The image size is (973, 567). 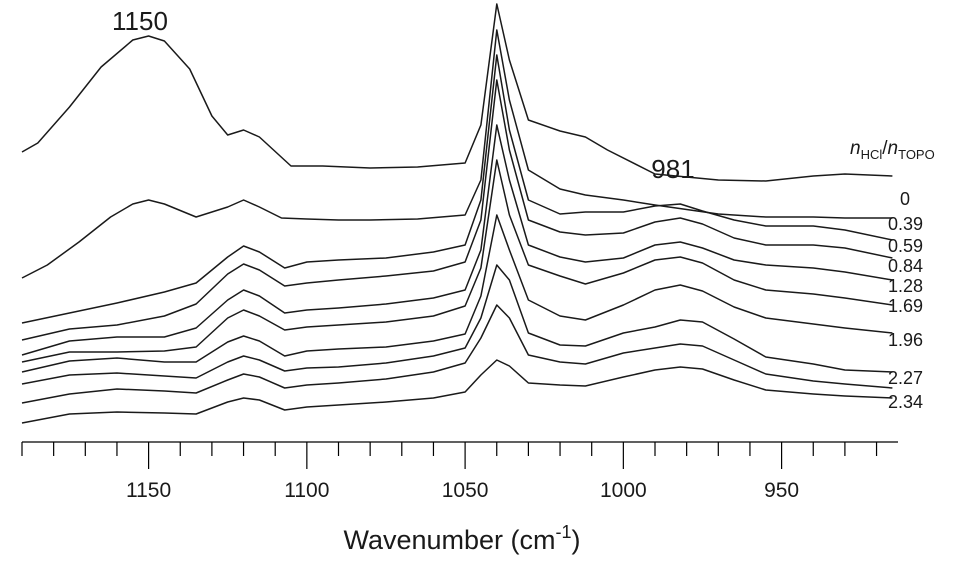 I want to click on peak-label-981: 981, so click(x=672, y=169).